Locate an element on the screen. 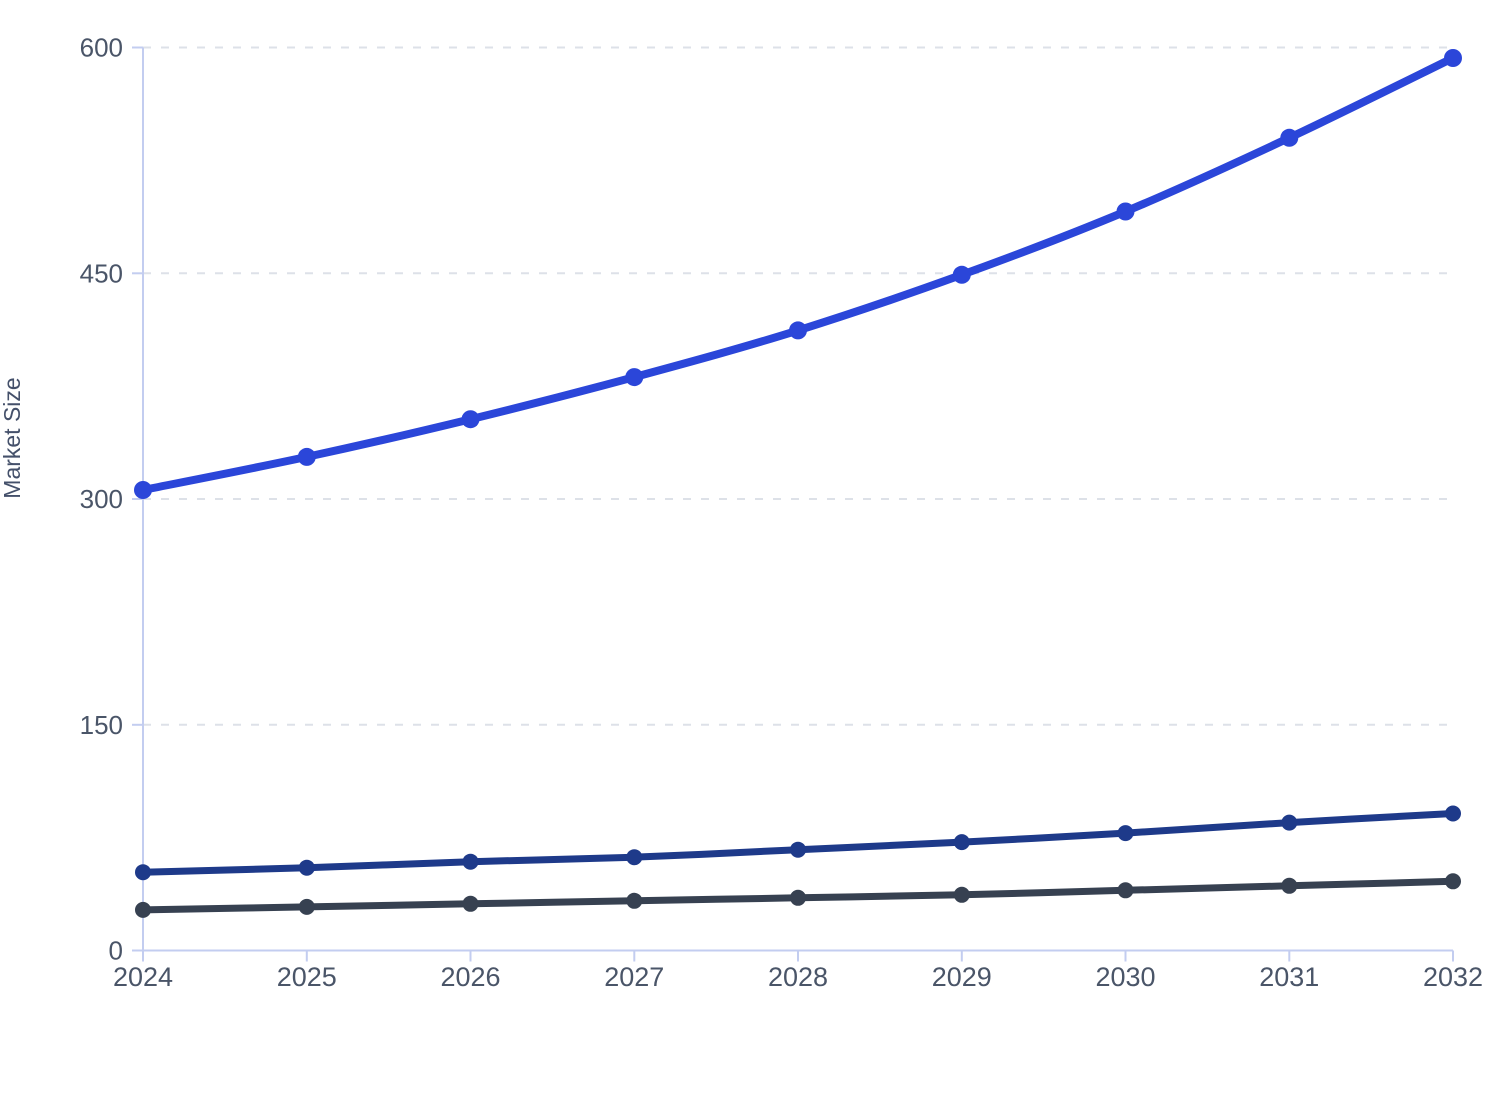 The height and width of the screenshot is (1120, 1508). x-tick-label: 2026 is located at coordinates (470, 977).